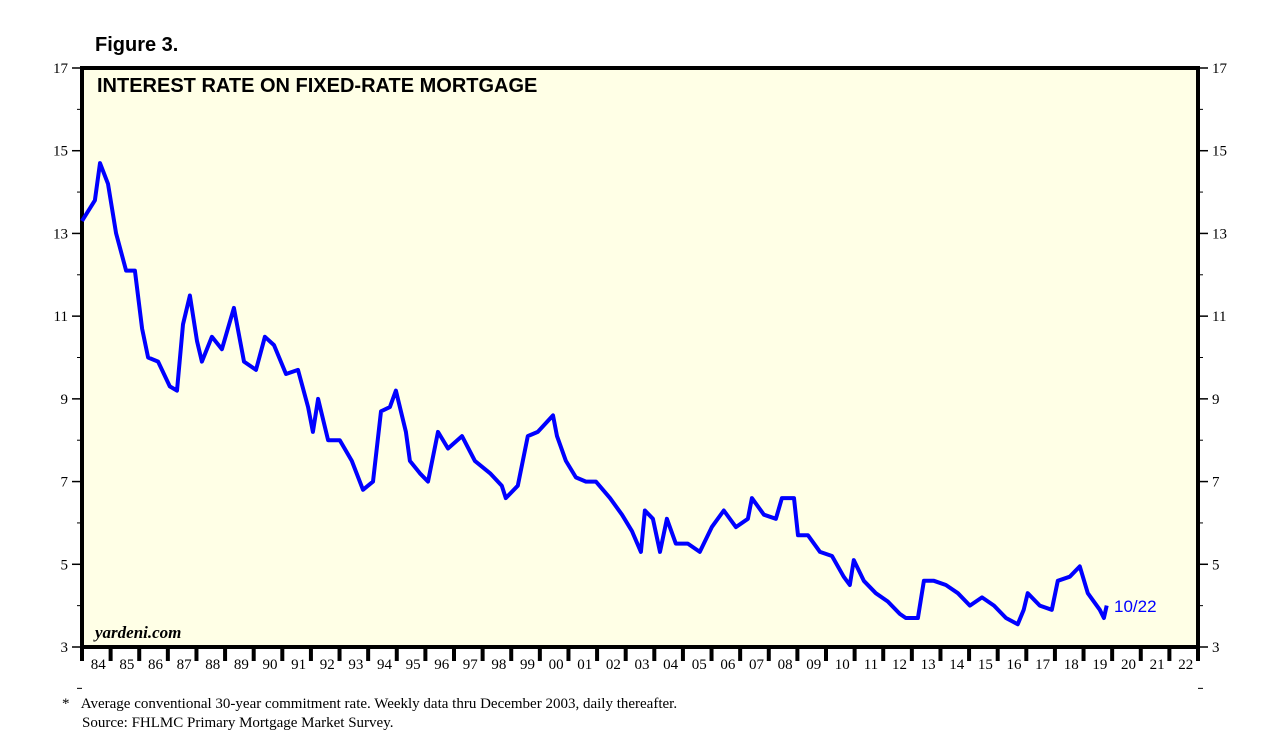 This screenshot has width=1278, height=754. What do you see at coordinates (957, 665) in the screenshot?
I see `x-tick-label: 14` at bounding box center [957, 665].